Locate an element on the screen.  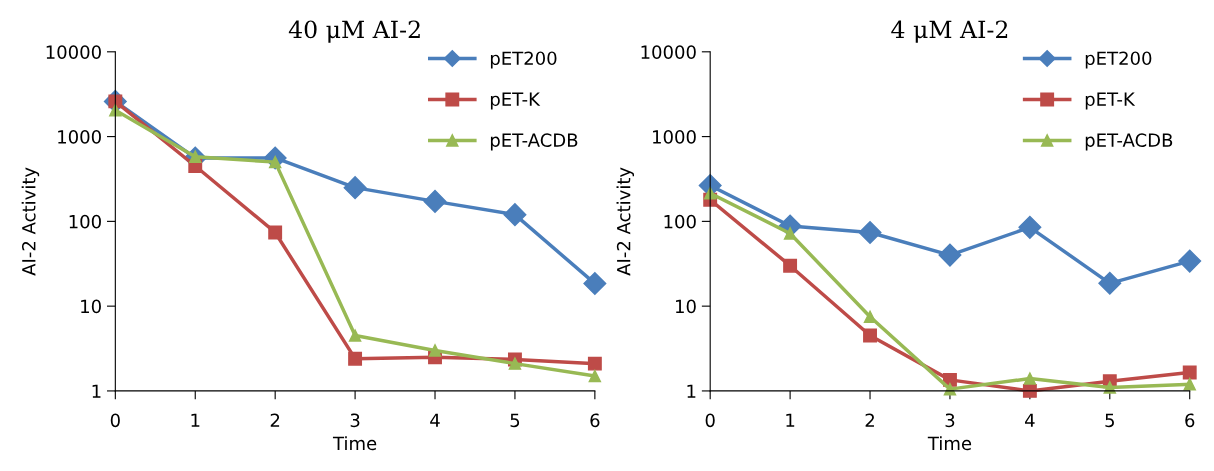
chart-title: 4 μM AI-2 is located at coordinates (949, 31).